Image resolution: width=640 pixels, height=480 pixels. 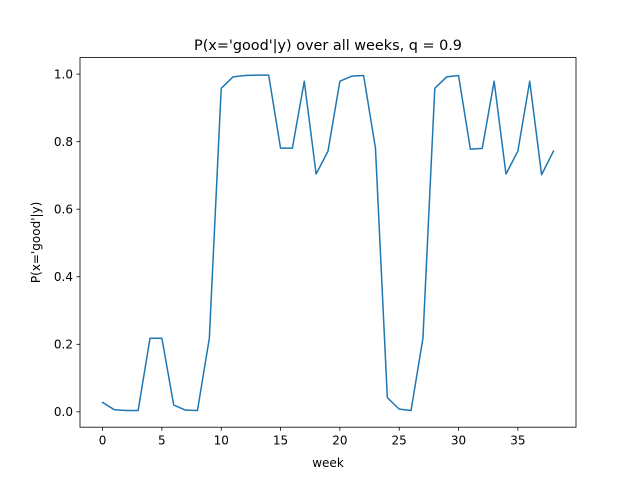 I want to click on x-axis-label: week, so click(x=328, y=463).